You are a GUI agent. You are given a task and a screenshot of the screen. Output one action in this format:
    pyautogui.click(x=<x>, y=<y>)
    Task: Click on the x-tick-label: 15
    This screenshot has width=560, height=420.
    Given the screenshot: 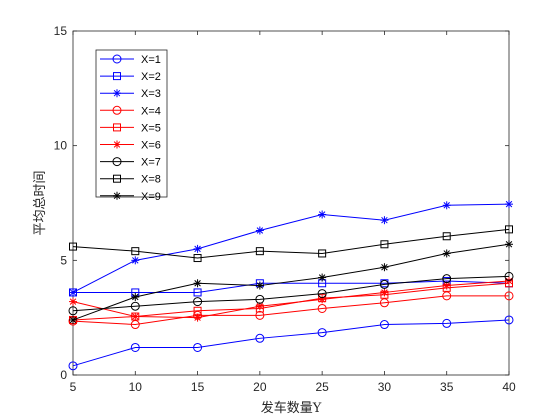 What is the action you would take?
    pyautogui.click(x=198, y=387)
    